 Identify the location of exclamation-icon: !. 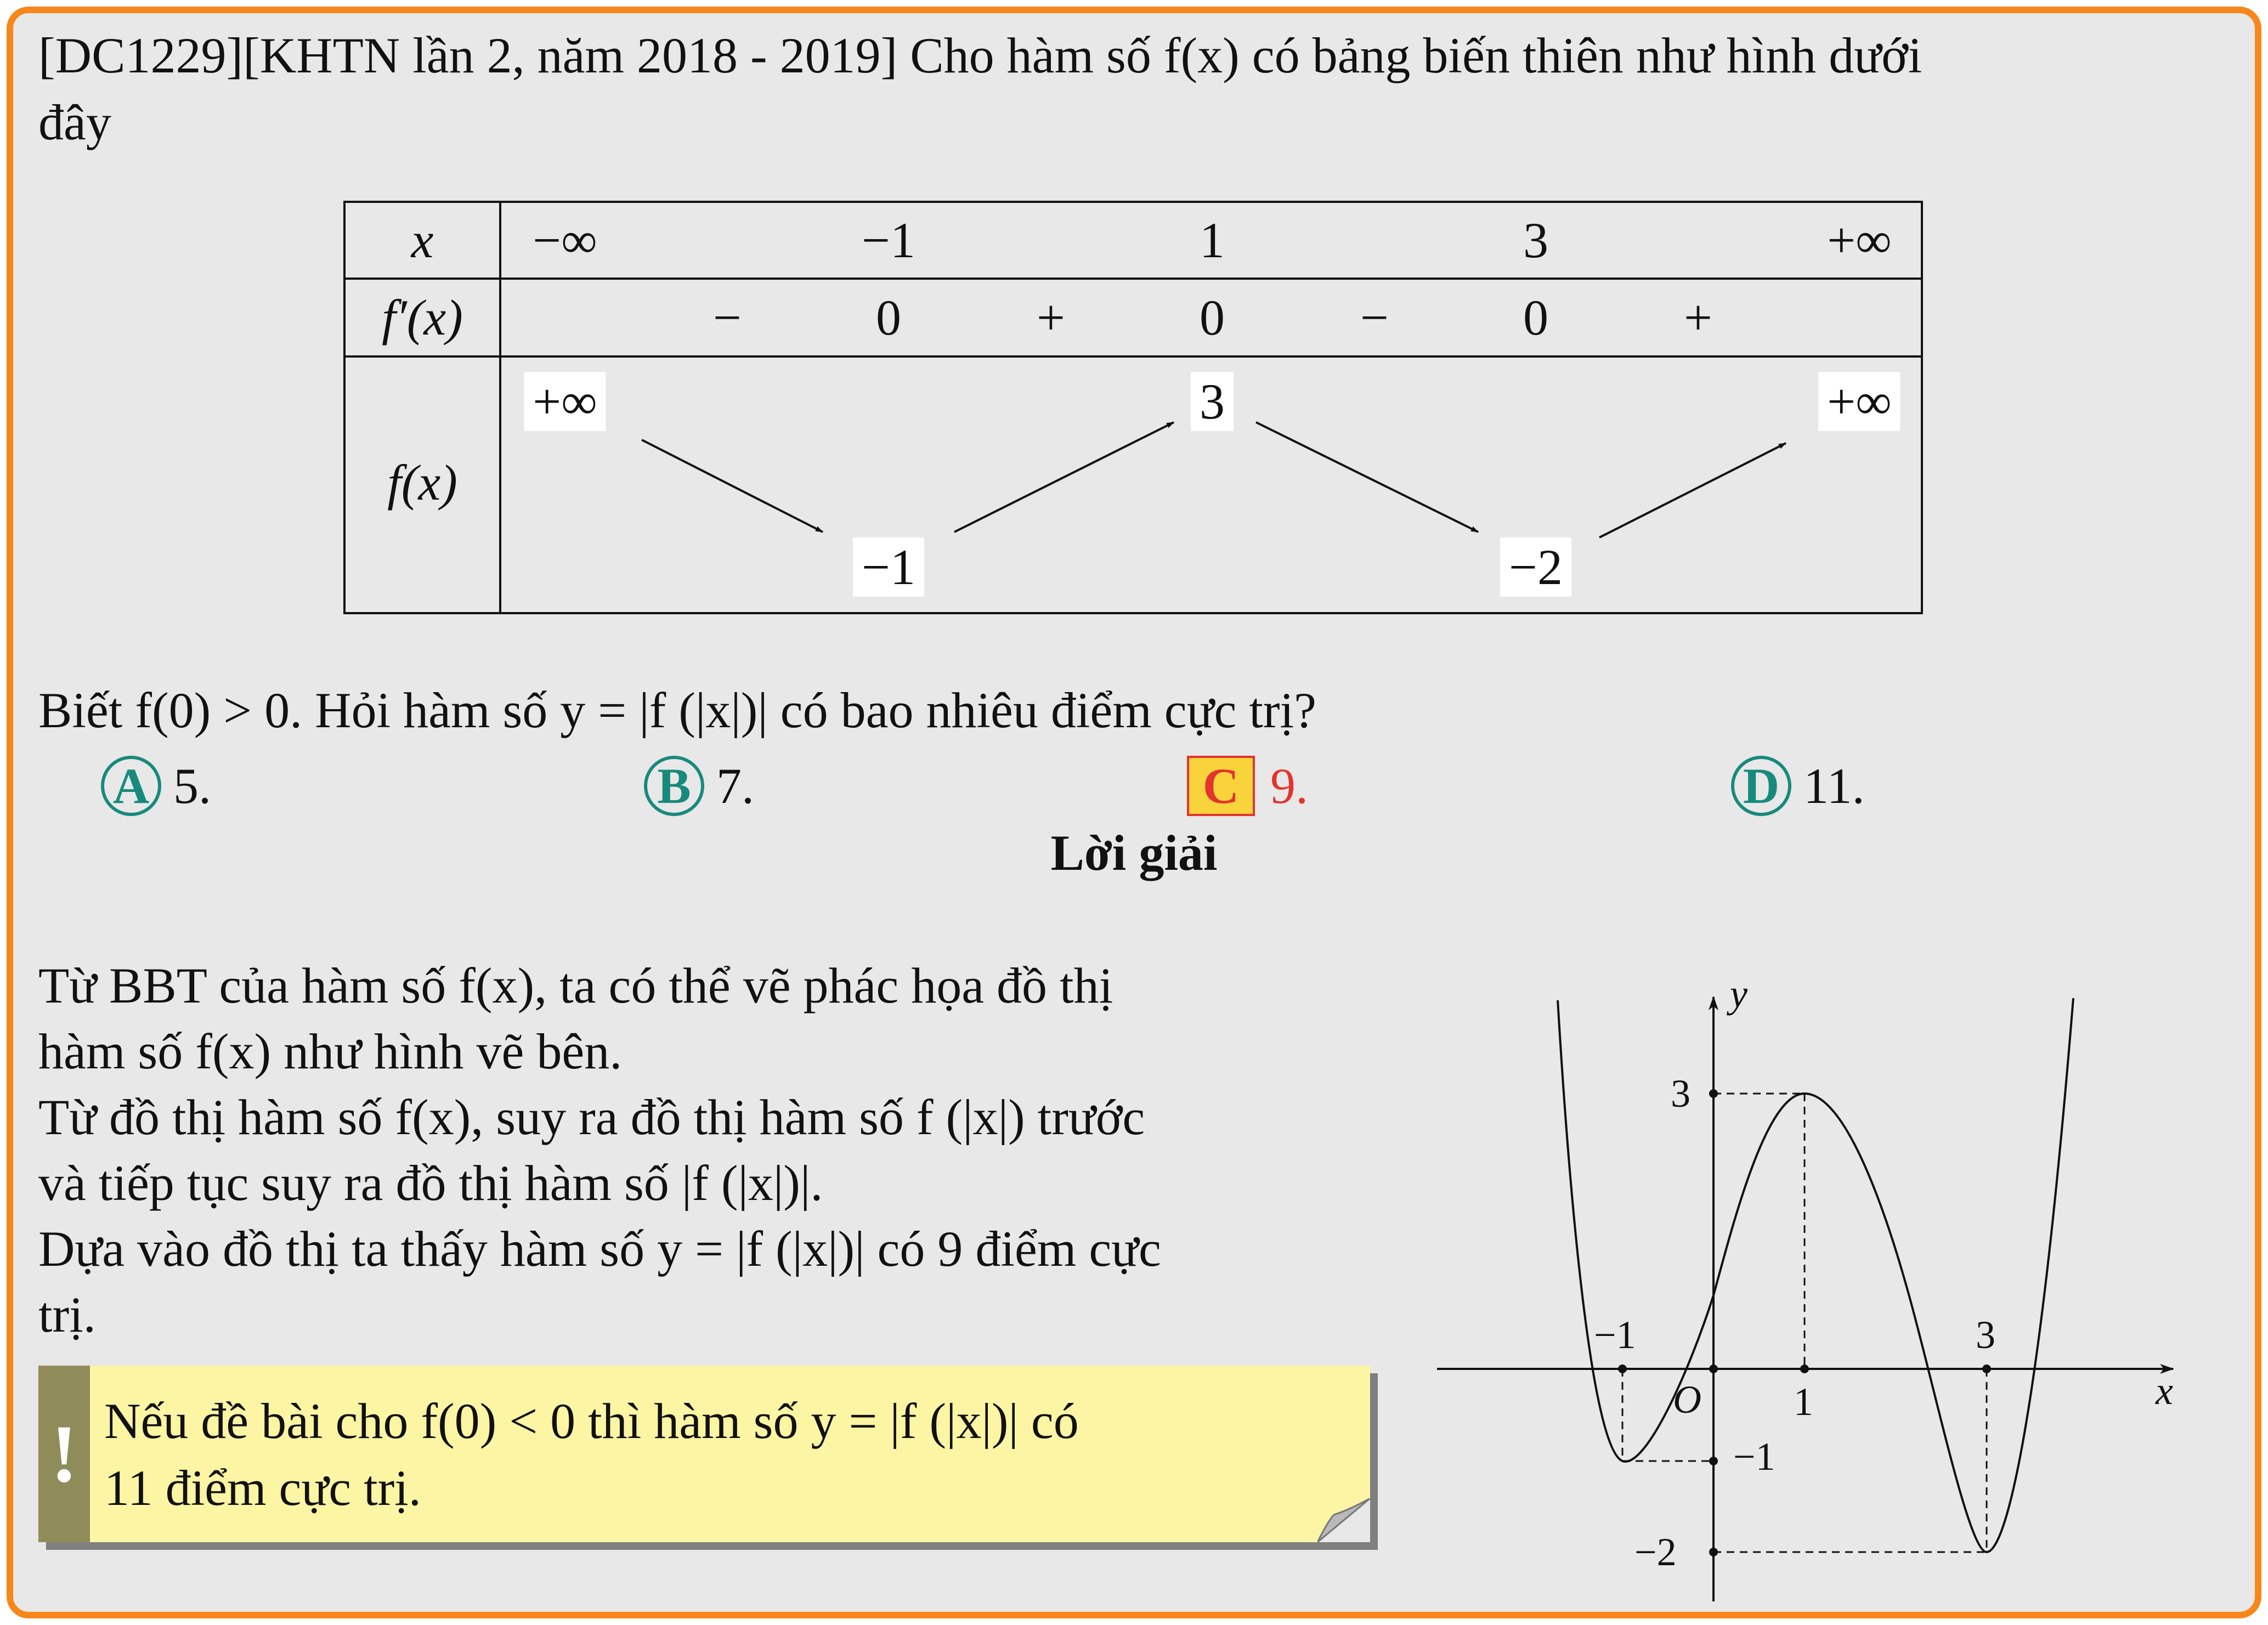
(64, 1454).